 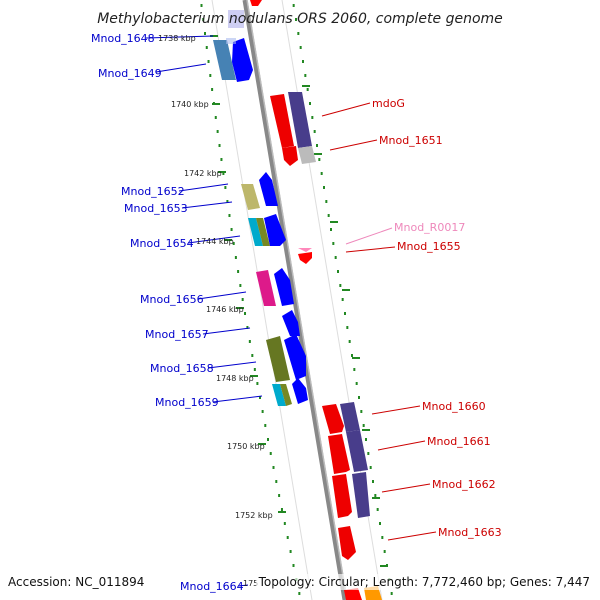 I want to click on gene-label-forward: Mnod_1664, so click(x=212, y=586).